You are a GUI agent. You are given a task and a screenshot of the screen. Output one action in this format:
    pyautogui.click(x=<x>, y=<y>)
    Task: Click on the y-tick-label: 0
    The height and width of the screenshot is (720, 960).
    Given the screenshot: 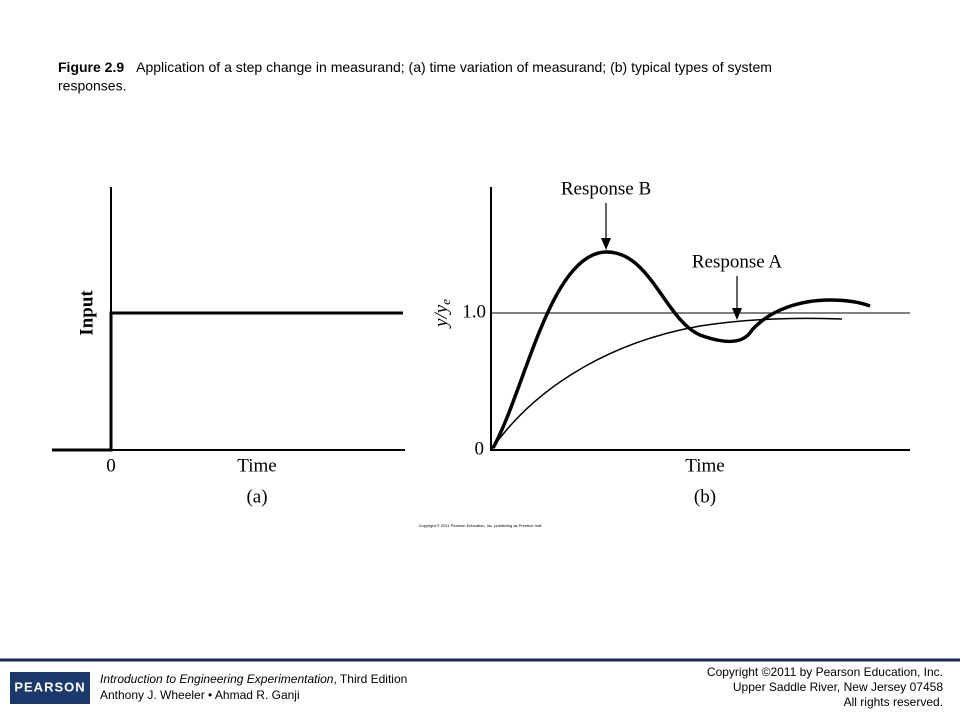 What is the action you would take?
    pyautogui.click(x=480, y=448)
    